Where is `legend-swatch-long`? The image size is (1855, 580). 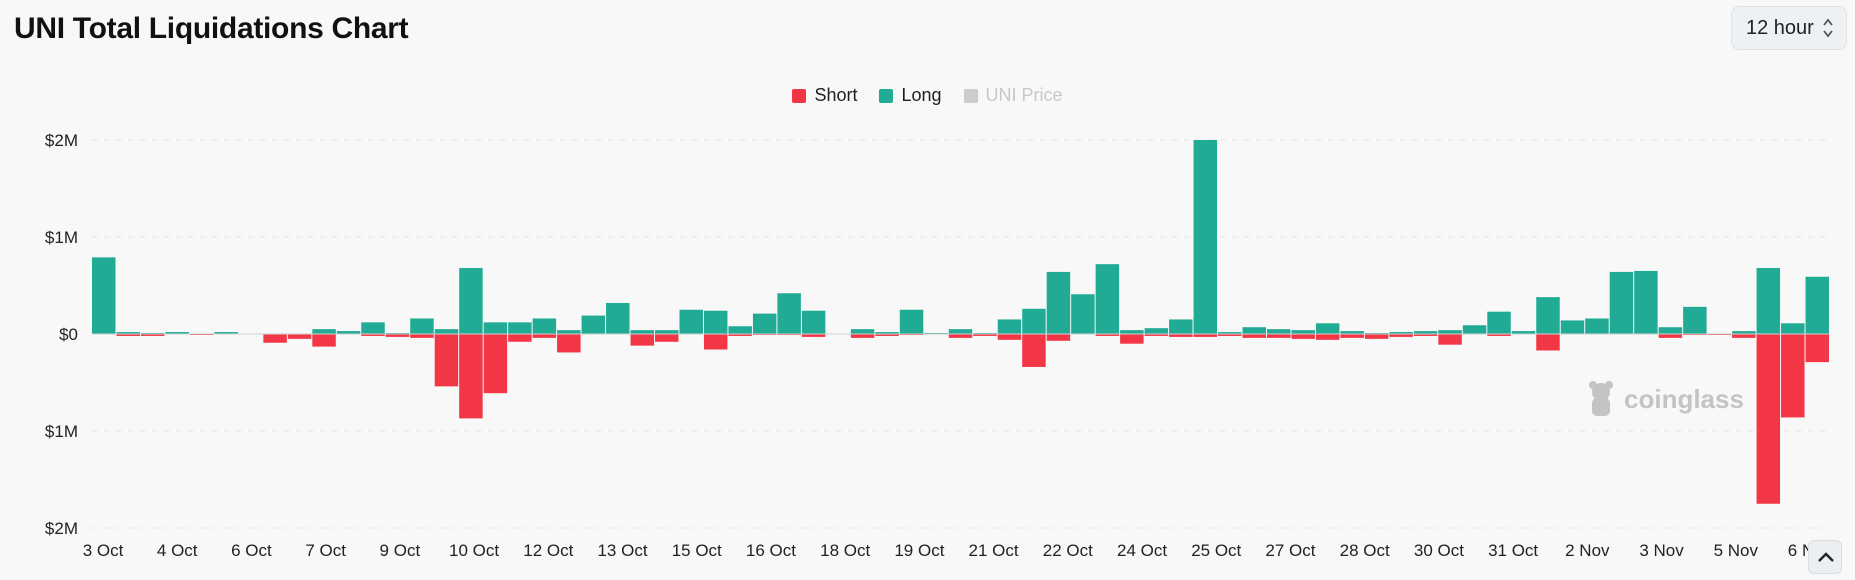 legend-swatch-long is located at coordinates (886, 95).